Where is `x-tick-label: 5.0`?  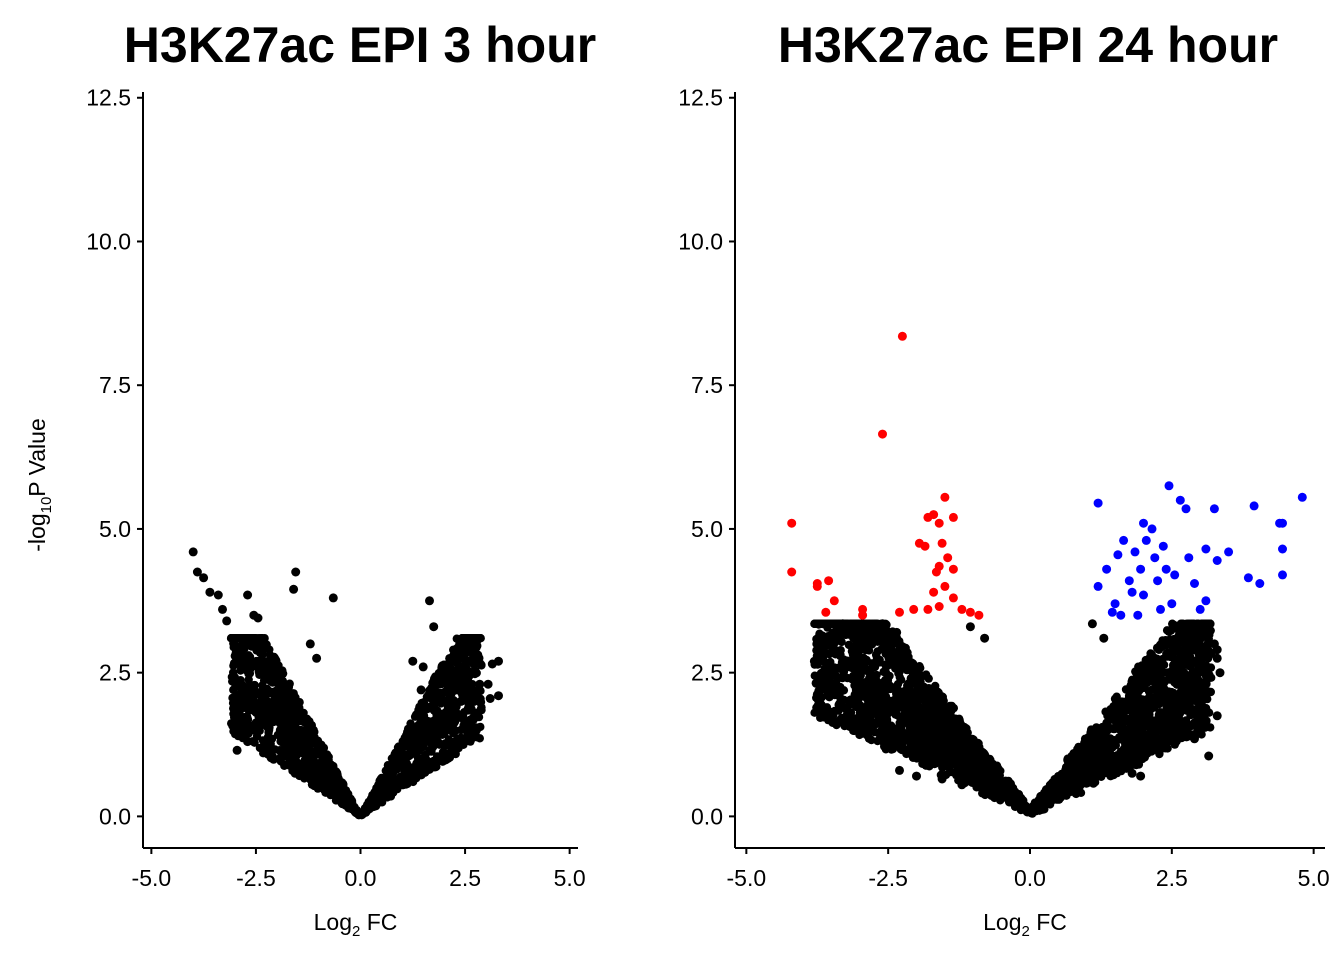 x-tick-label: 5.0 is located at coordinates (570, 878).